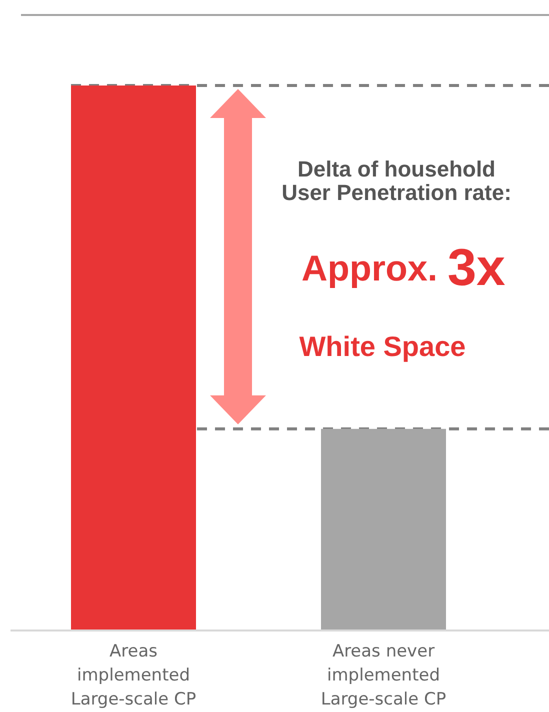 Image resolution: width=549 pixels, height=712 pixels. What do you see at coordinates (133, 676) in the screenshot?
I see `x-tick-label: Areas implemented Large-scale CP` at bounding box center [133, 676].